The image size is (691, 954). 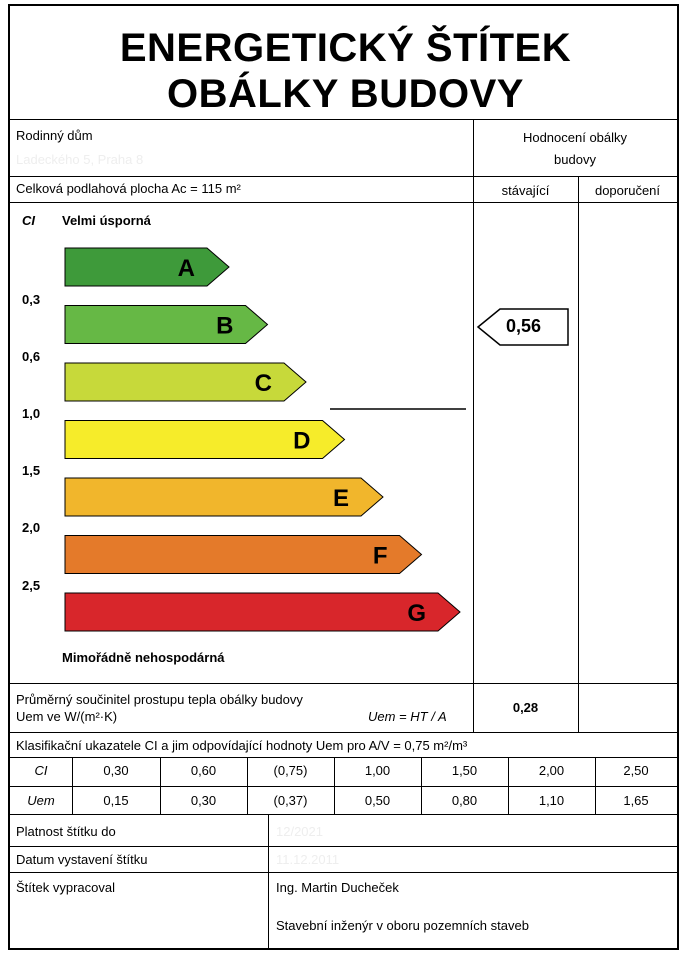 I want to click on issue-date-value: 11.12.2011, so click(x=308, y=859).